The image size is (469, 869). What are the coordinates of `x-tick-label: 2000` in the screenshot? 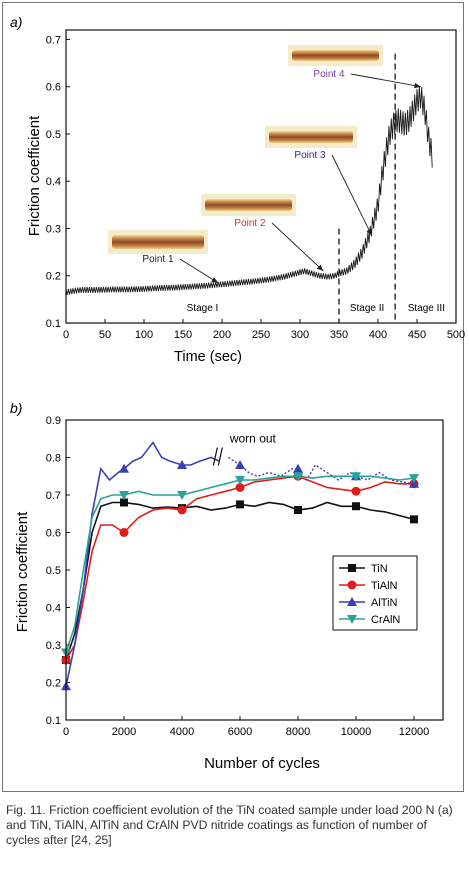 It's located at (124, 732).